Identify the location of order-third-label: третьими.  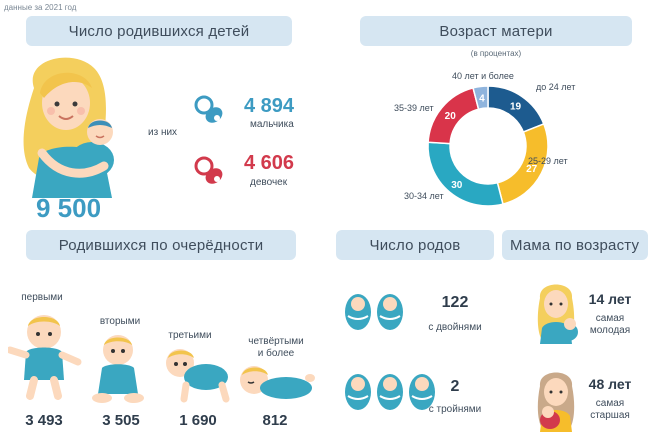
(190, 335).